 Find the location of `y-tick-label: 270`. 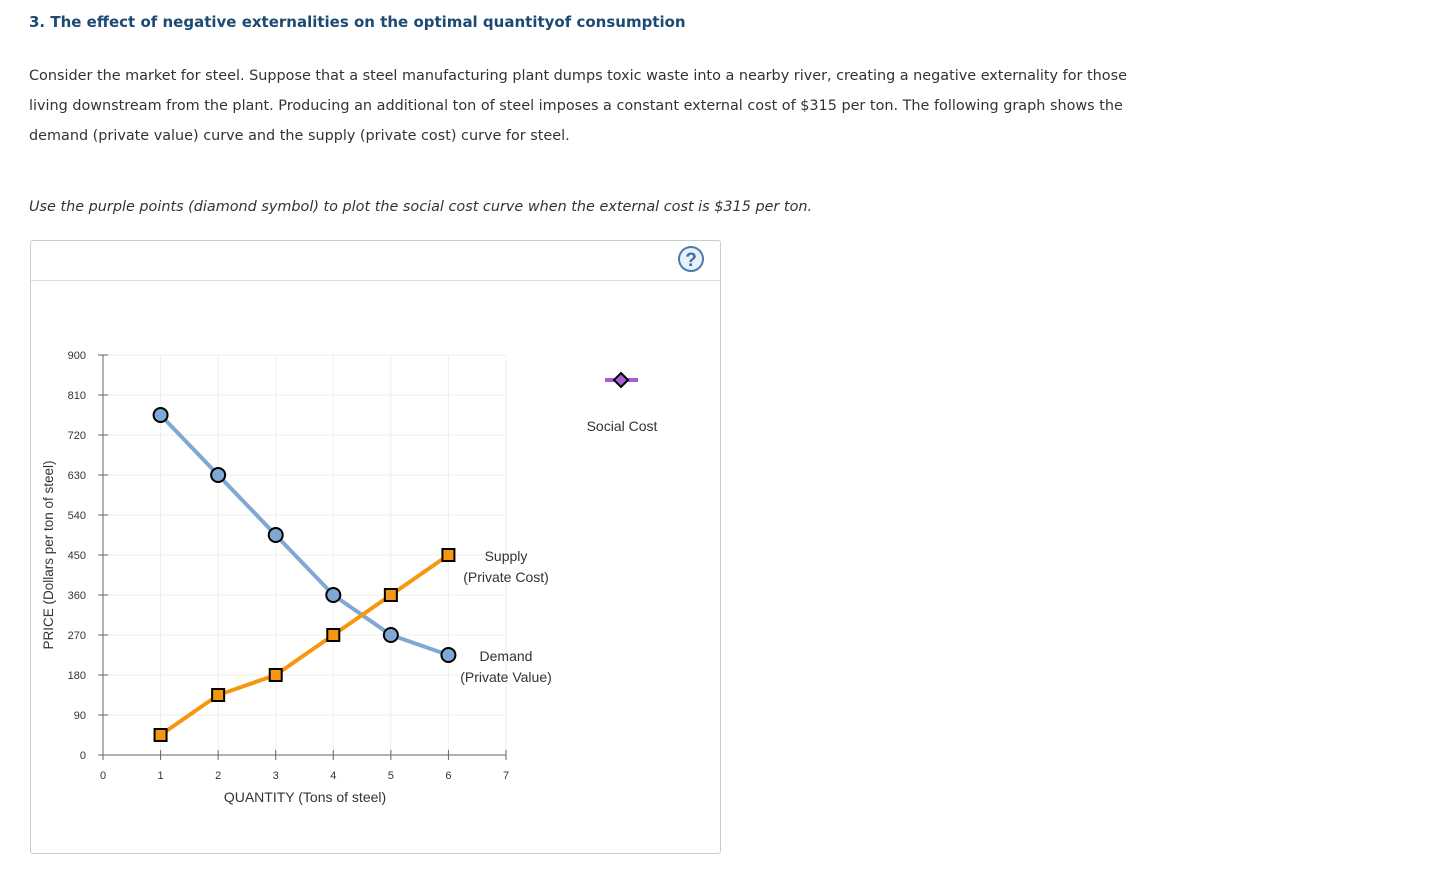

y-tick-label: 270 is located at coordinates (77, 636).